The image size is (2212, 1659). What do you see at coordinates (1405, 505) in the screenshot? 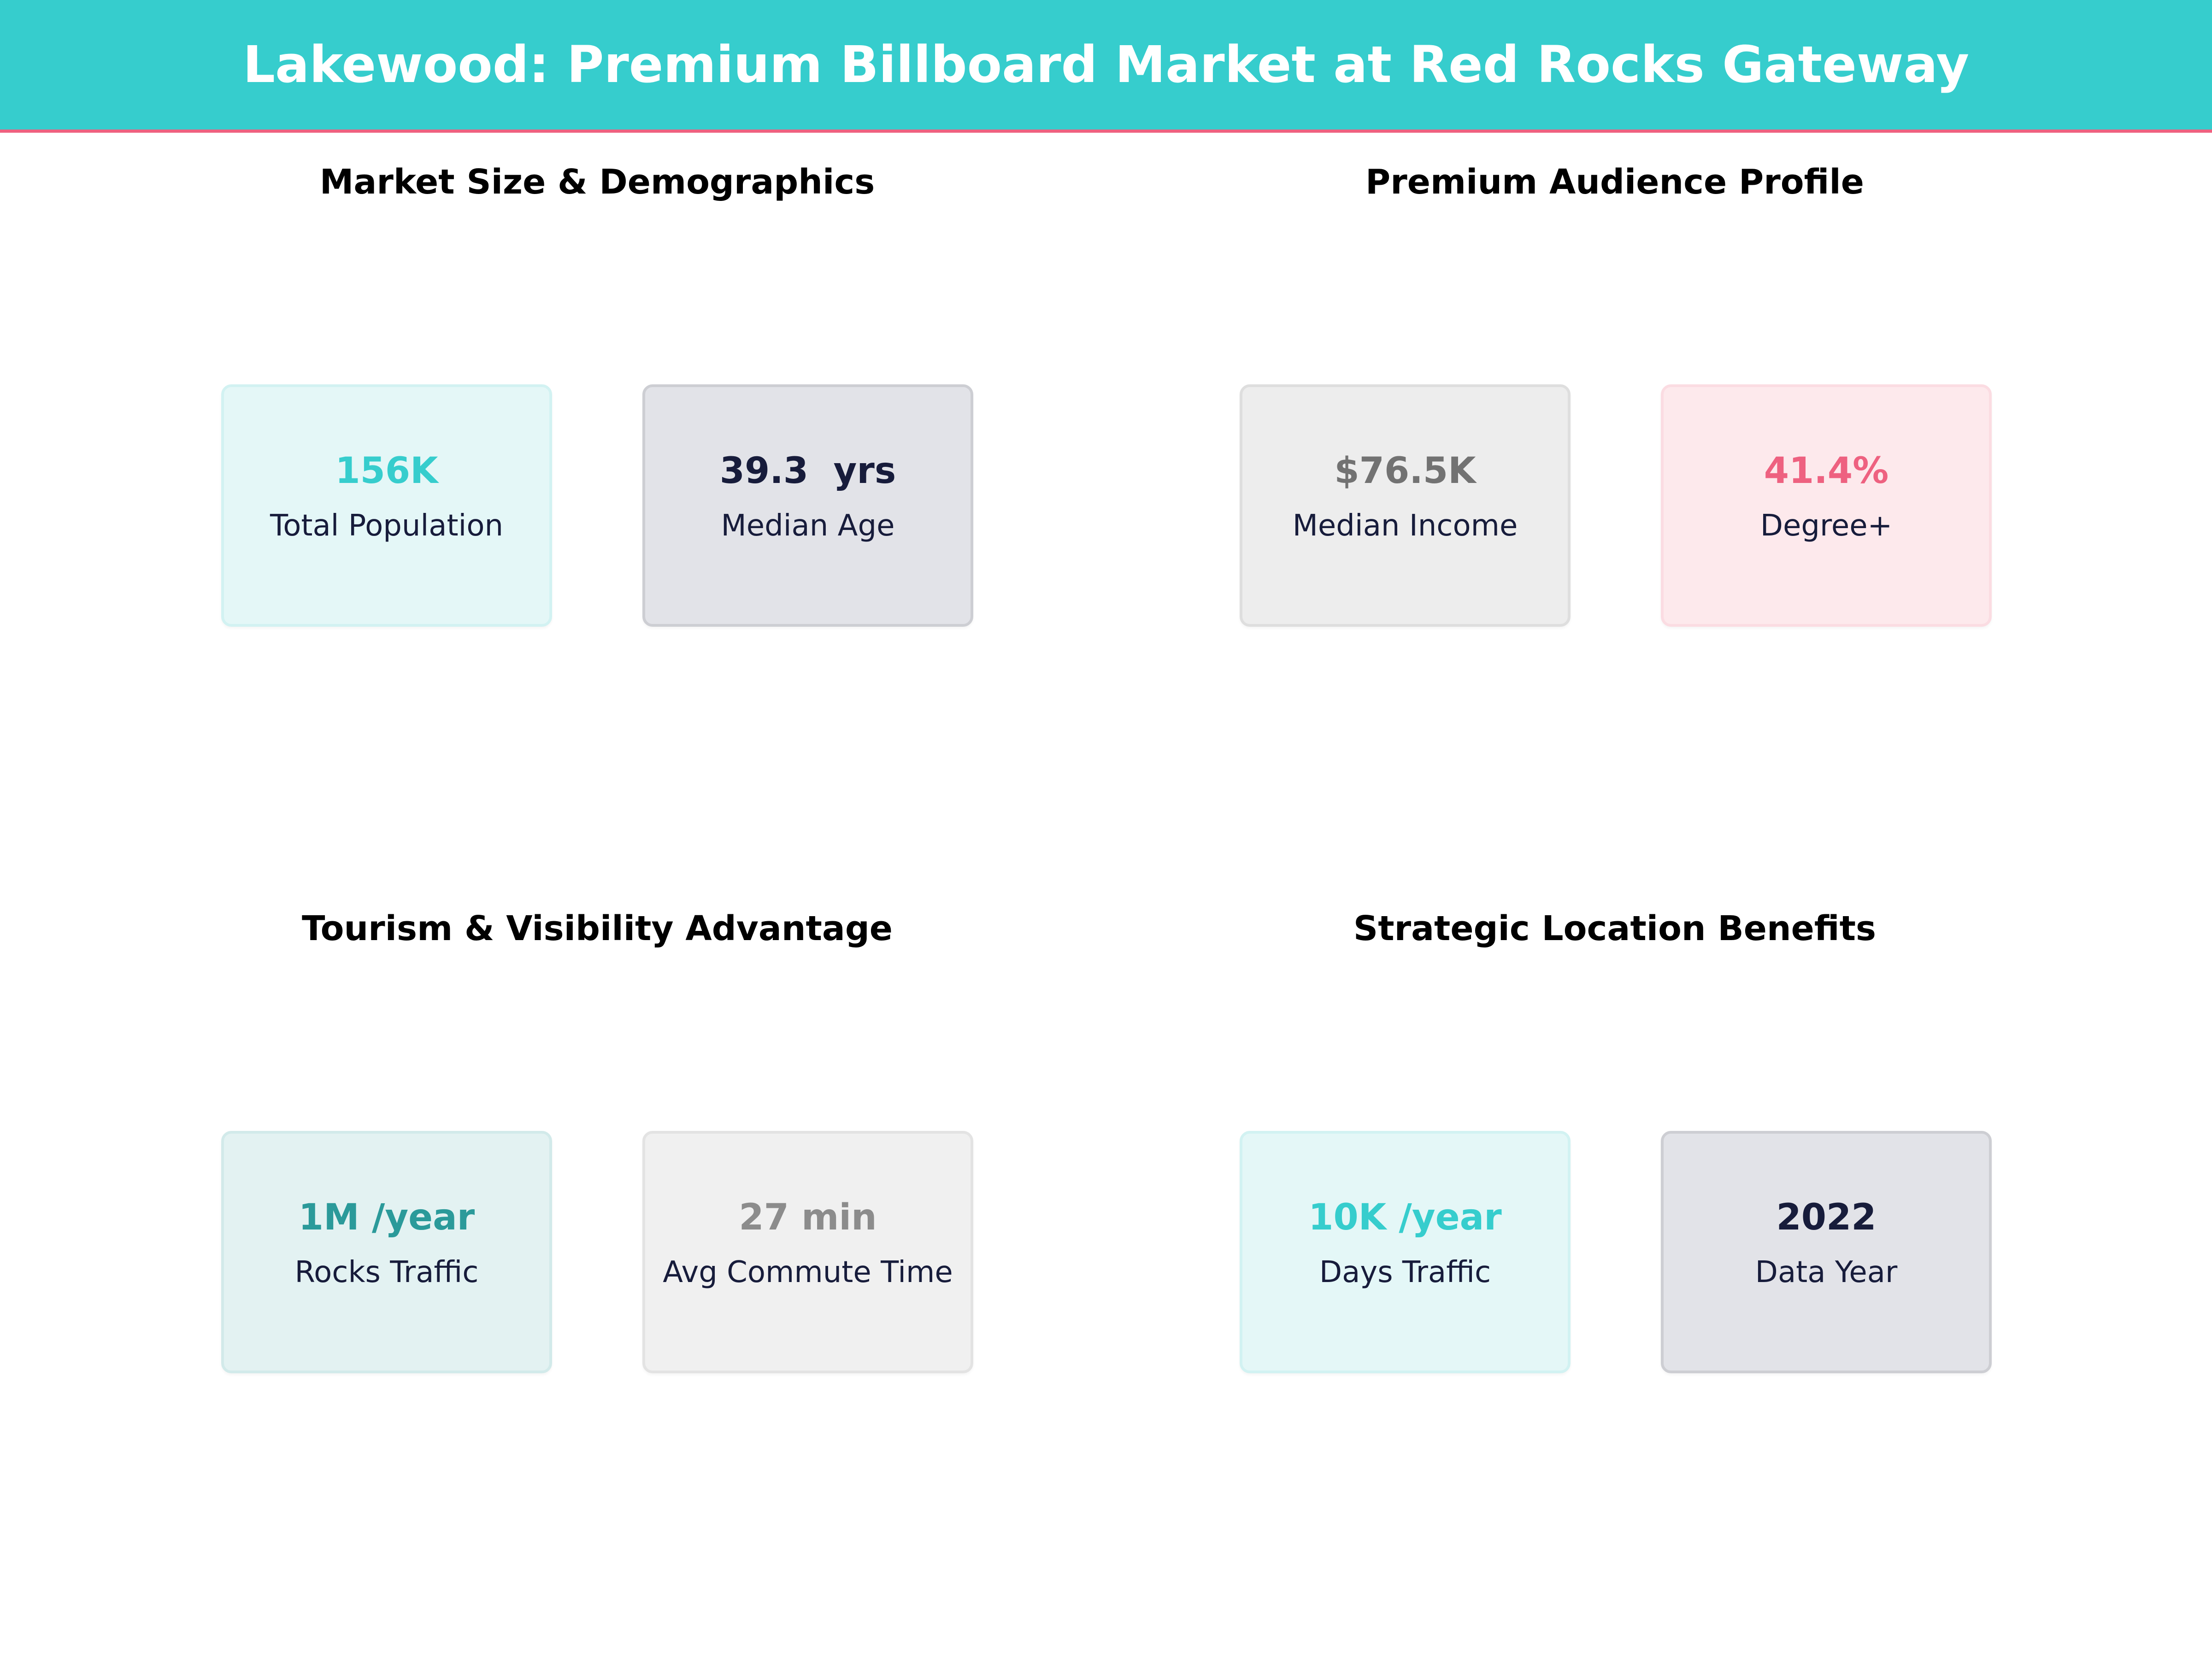
I see `stat-card-median-income: $76.5K Median Income` at bounding box center [1405, 505].